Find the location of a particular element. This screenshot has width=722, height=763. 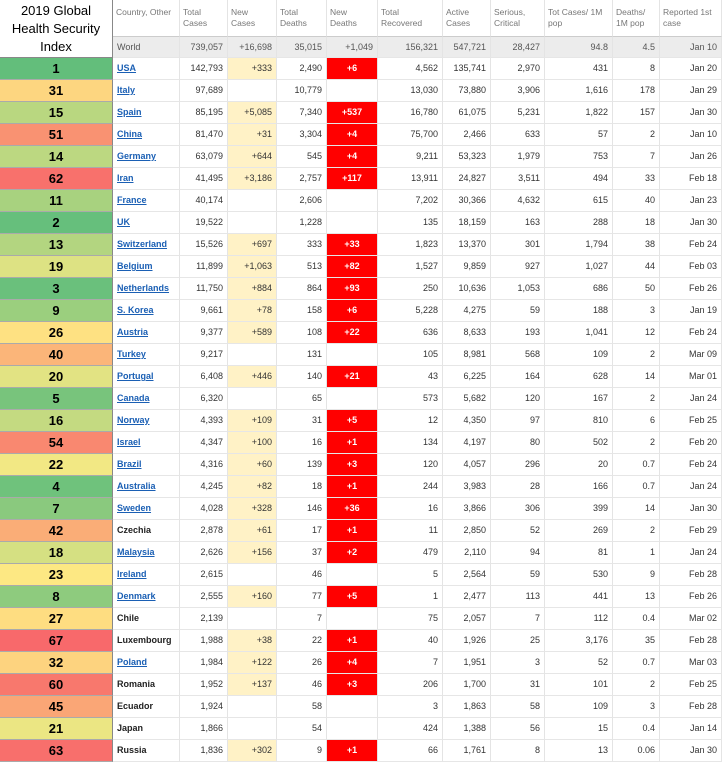

country-cell: Israel is located at coordinates (146, 443).